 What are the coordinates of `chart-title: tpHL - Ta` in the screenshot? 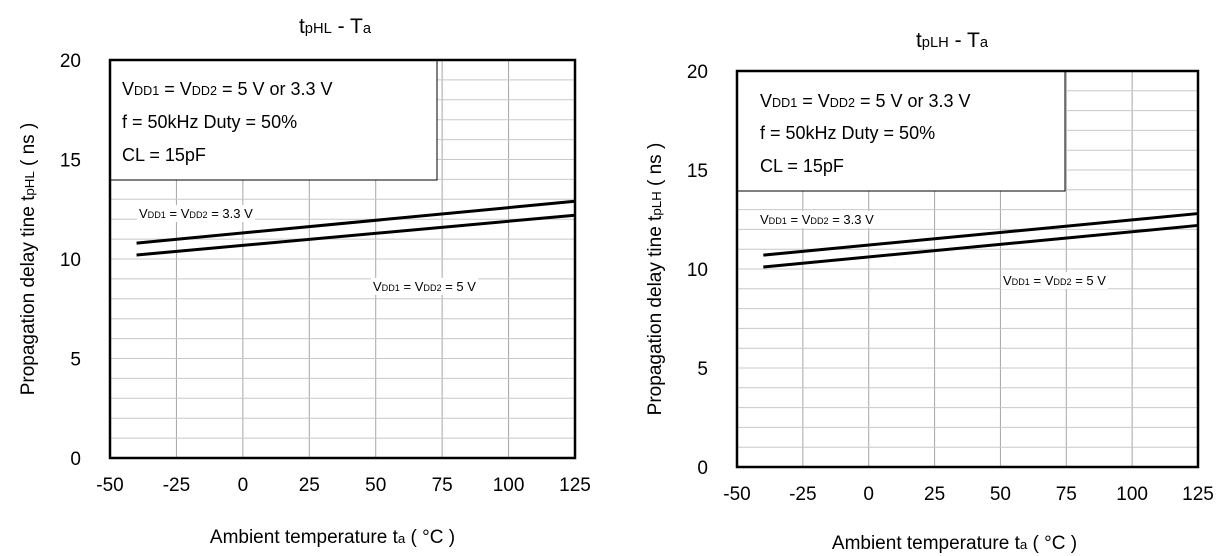 It's located at (335, 26).